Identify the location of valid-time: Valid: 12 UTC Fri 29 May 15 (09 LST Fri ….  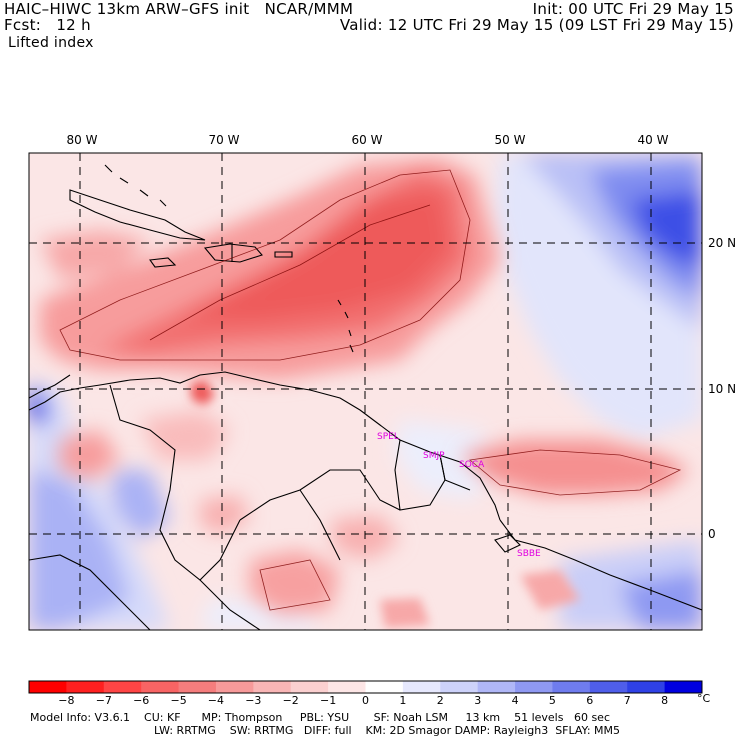
(536, 25).